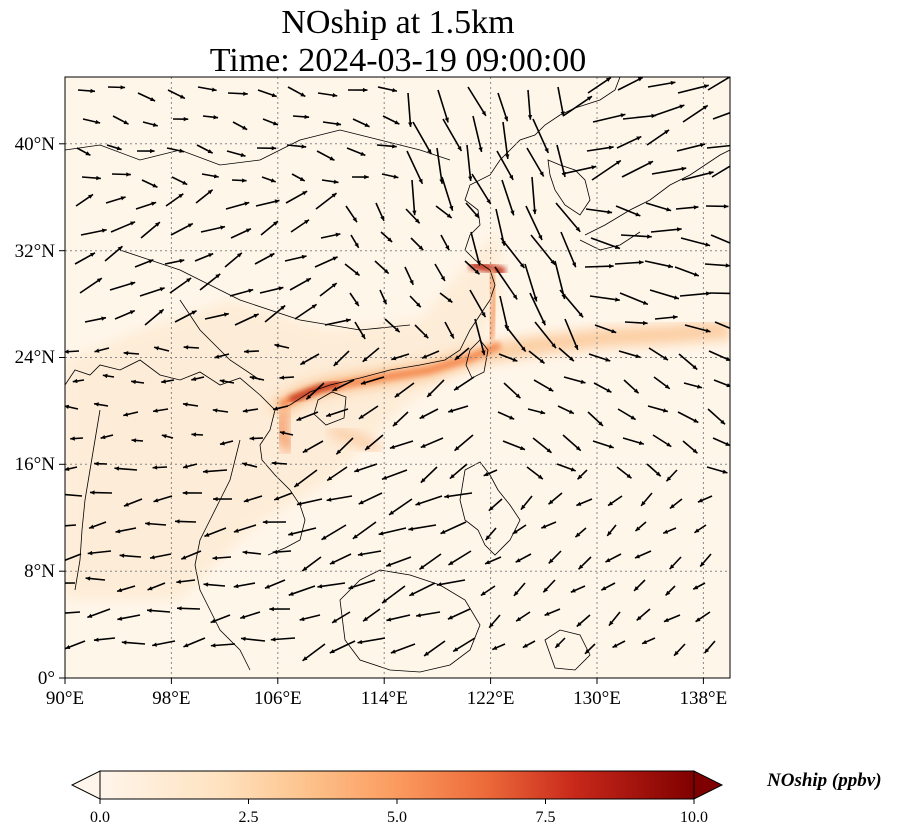 Image resolution: width=904 pixels, height=836 pixels. Describe the element at coordinates (397, 785) in the screenshot. I see `colorbar-body` at that location.